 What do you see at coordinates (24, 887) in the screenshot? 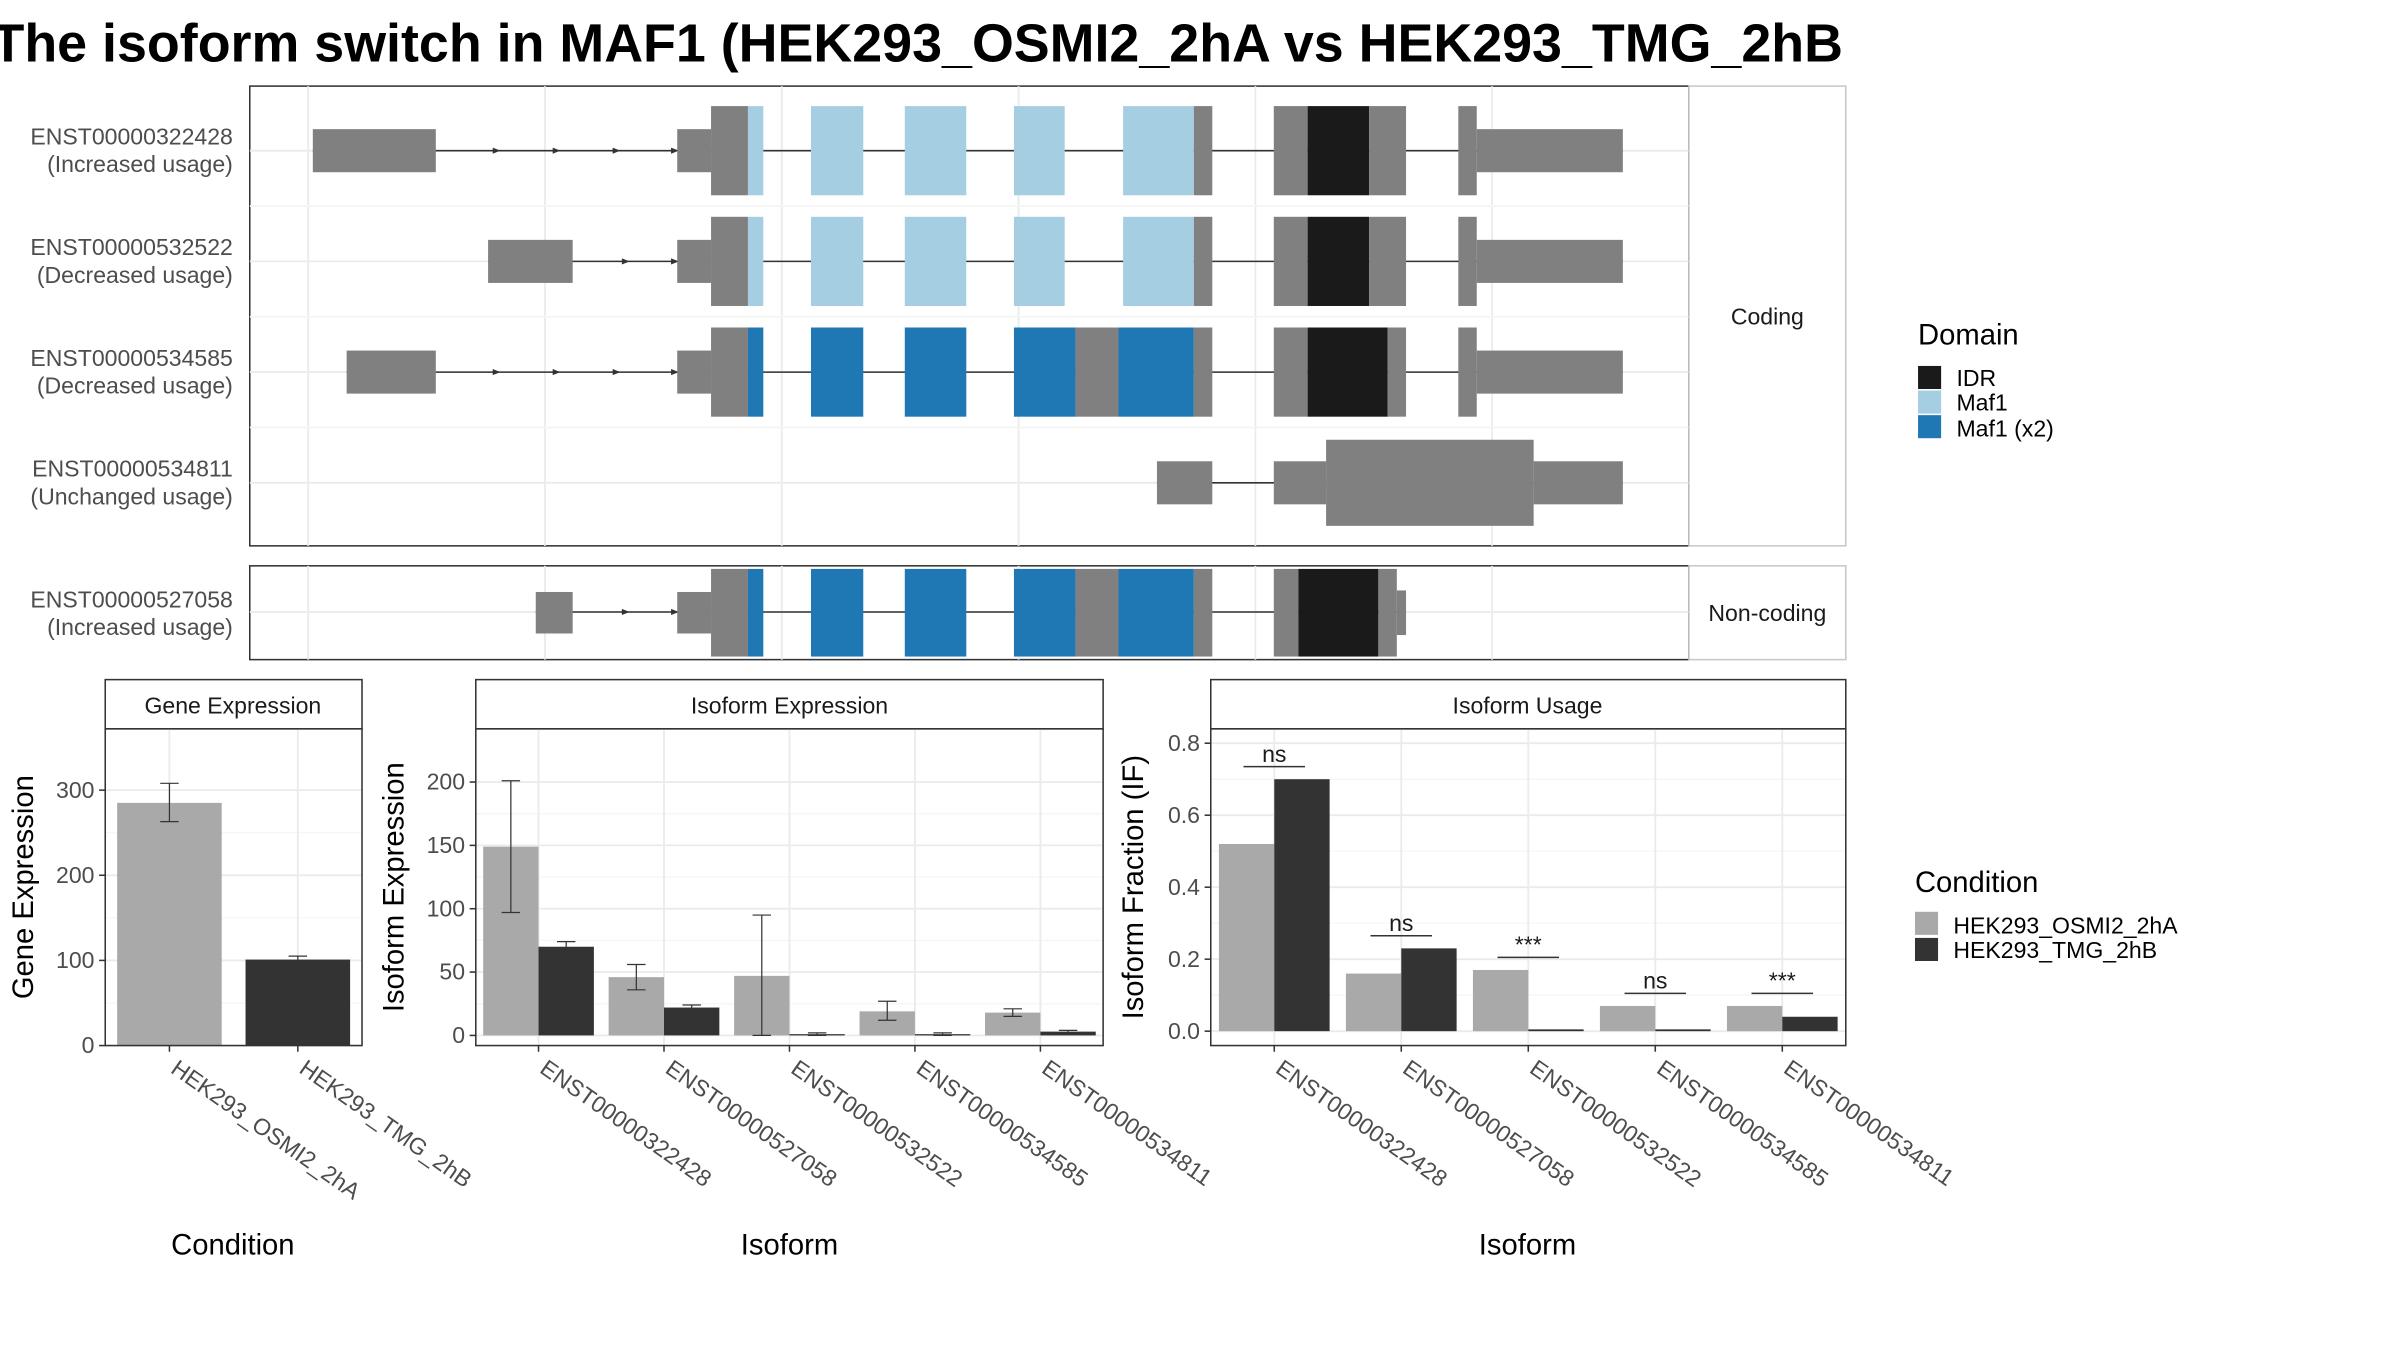
I see `gene-expression-ylabel: Gene Expression` at bounding box center [24, 887].